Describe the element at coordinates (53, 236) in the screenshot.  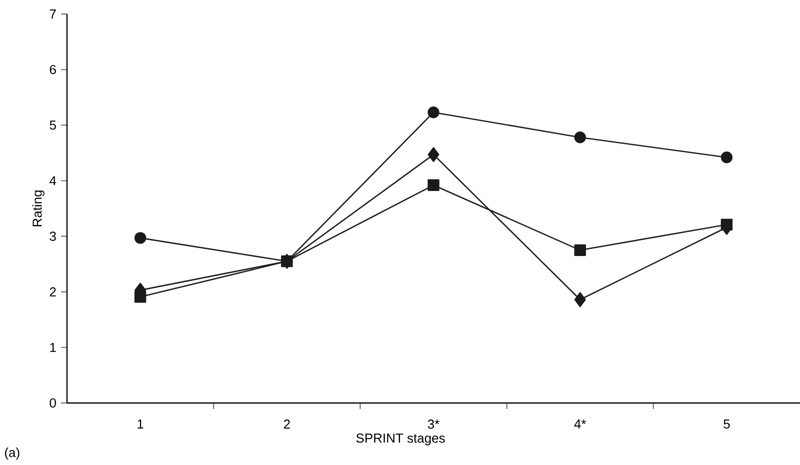
I see `y-tick-label: 3` at that location.